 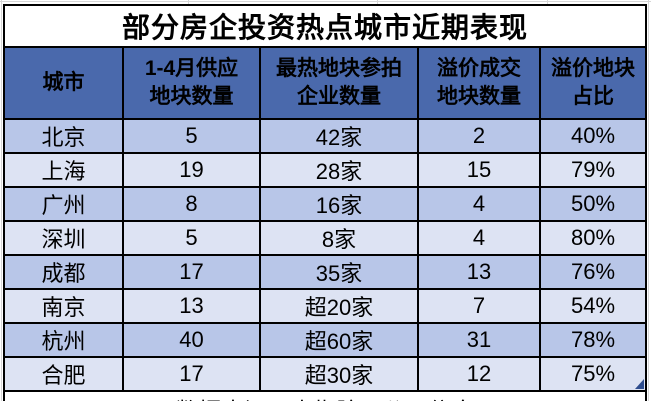 I want to click on cell-bidders: 超60家, so click(x=339, y=340).